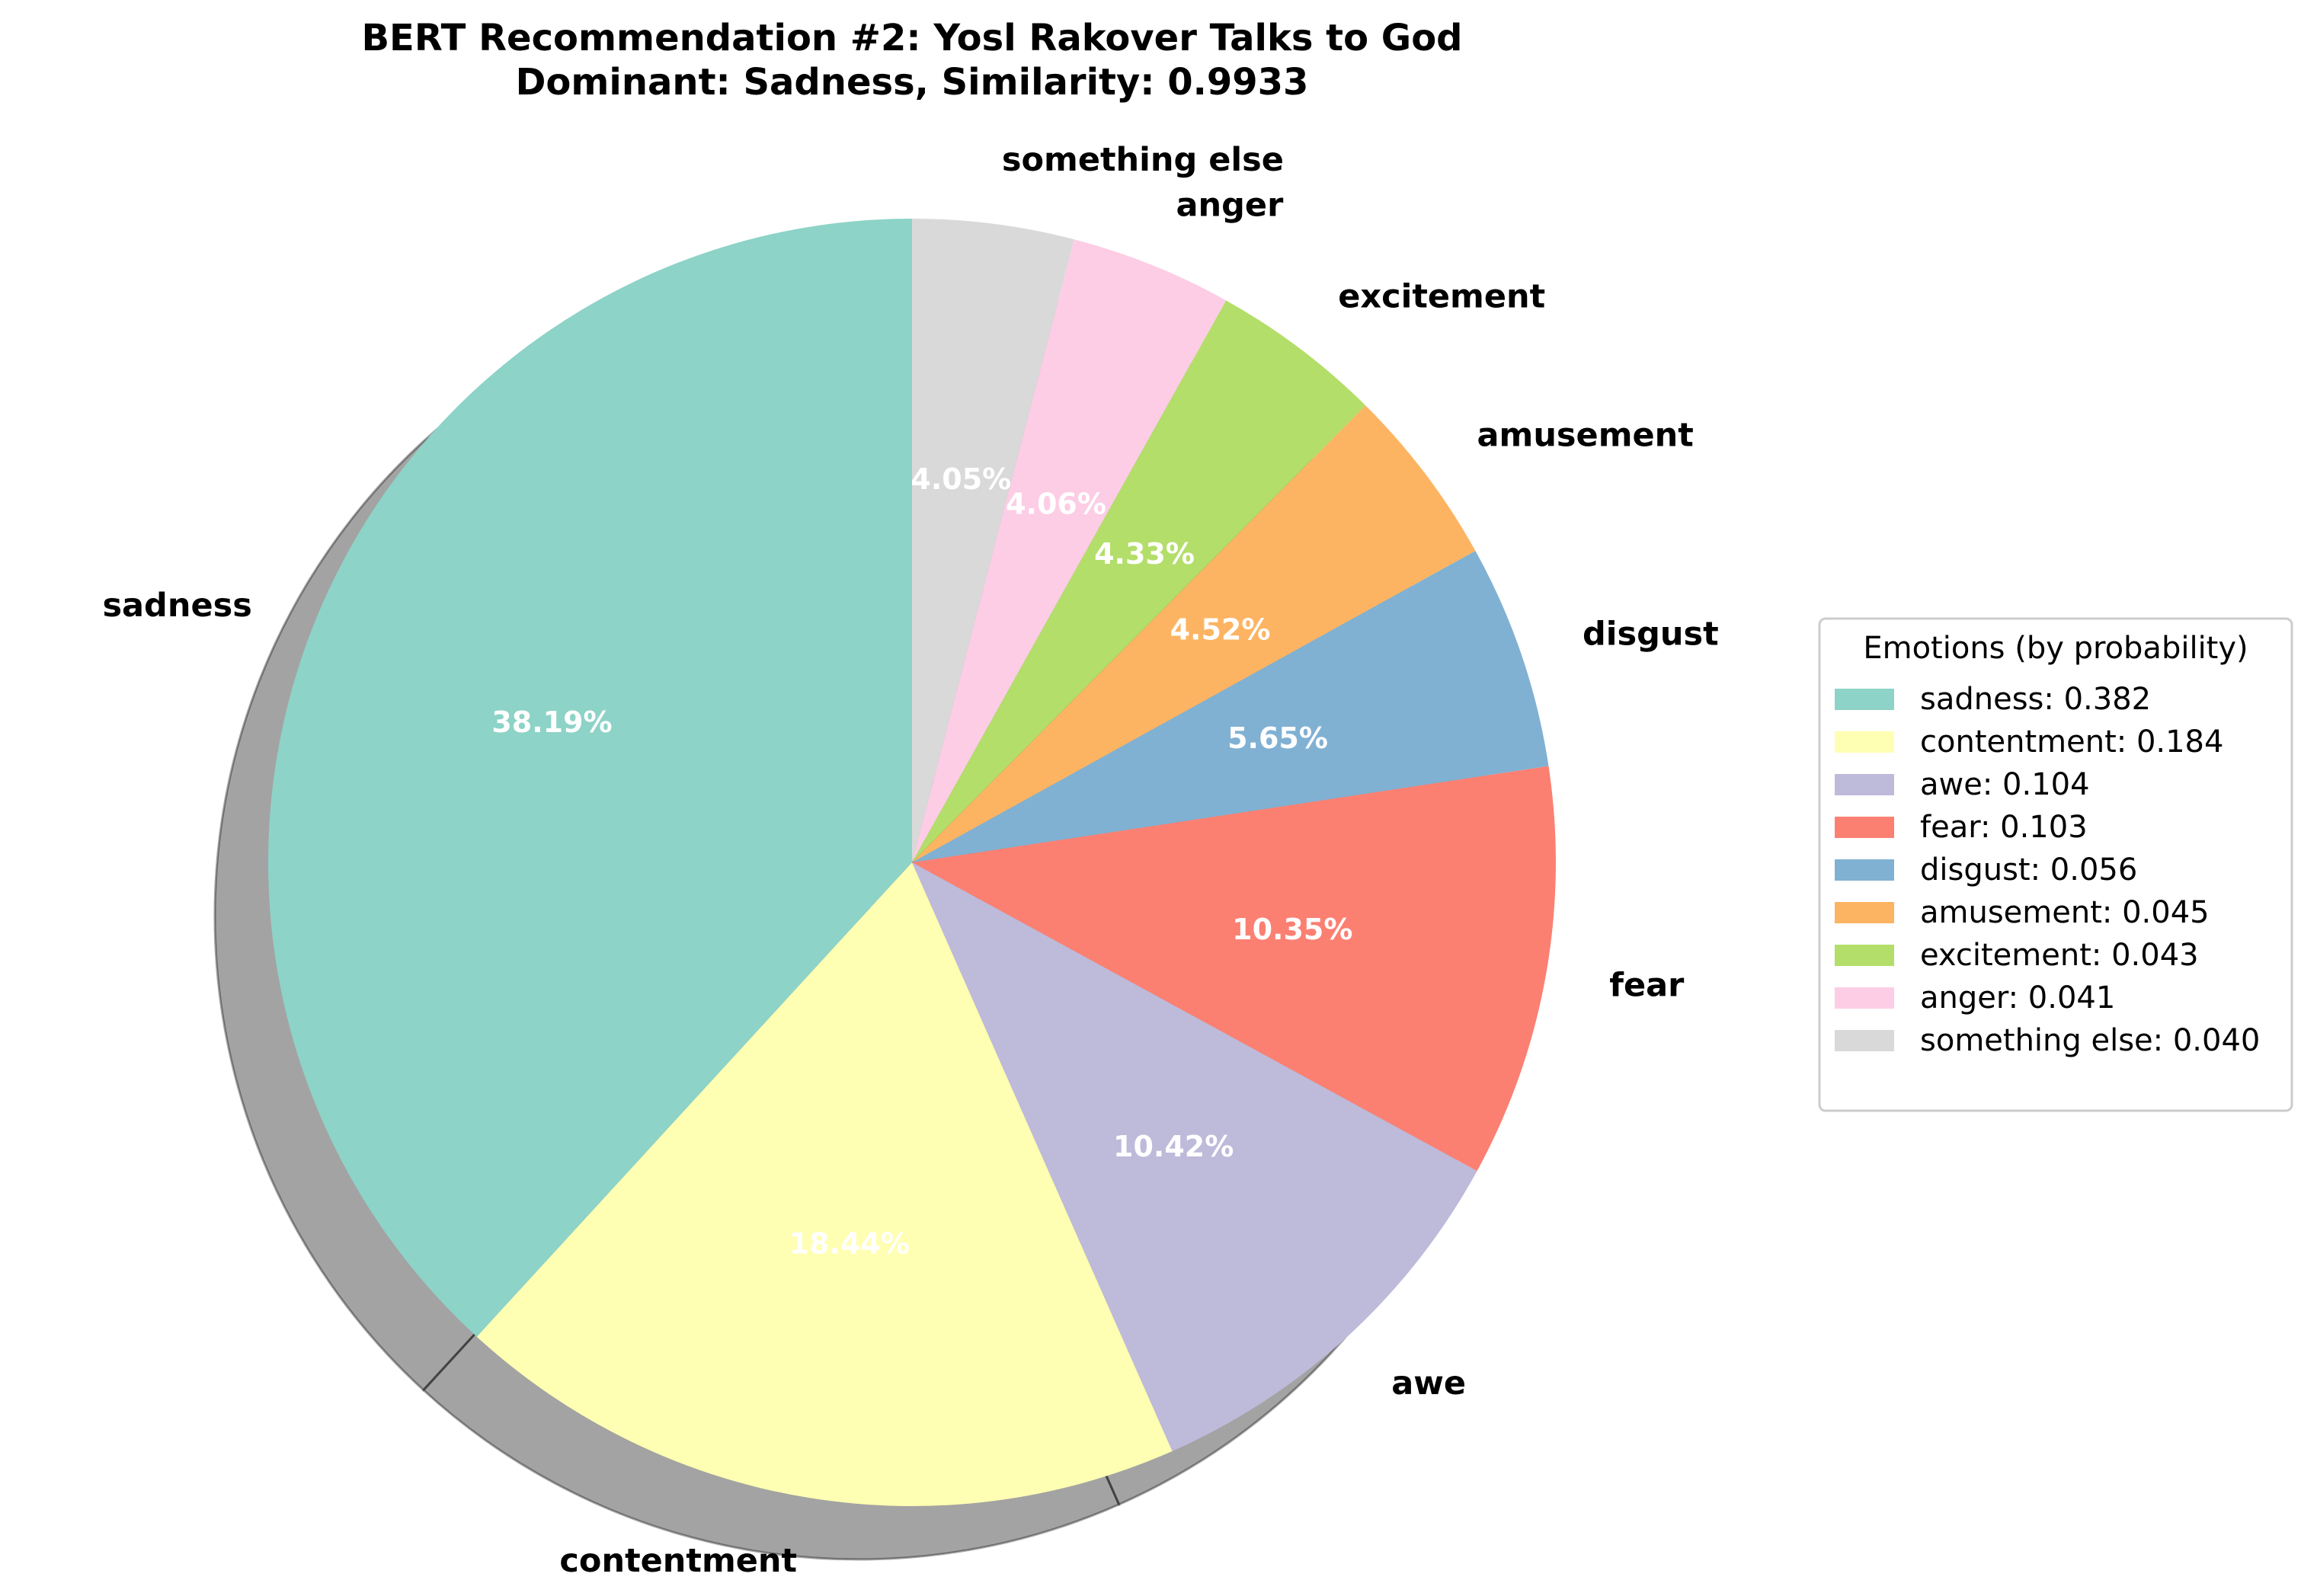 The image size is (2301, 1596). Describe the element at coordinates (1230, 206) in the screenshot. I see `category-label-anger: anger` at that location.